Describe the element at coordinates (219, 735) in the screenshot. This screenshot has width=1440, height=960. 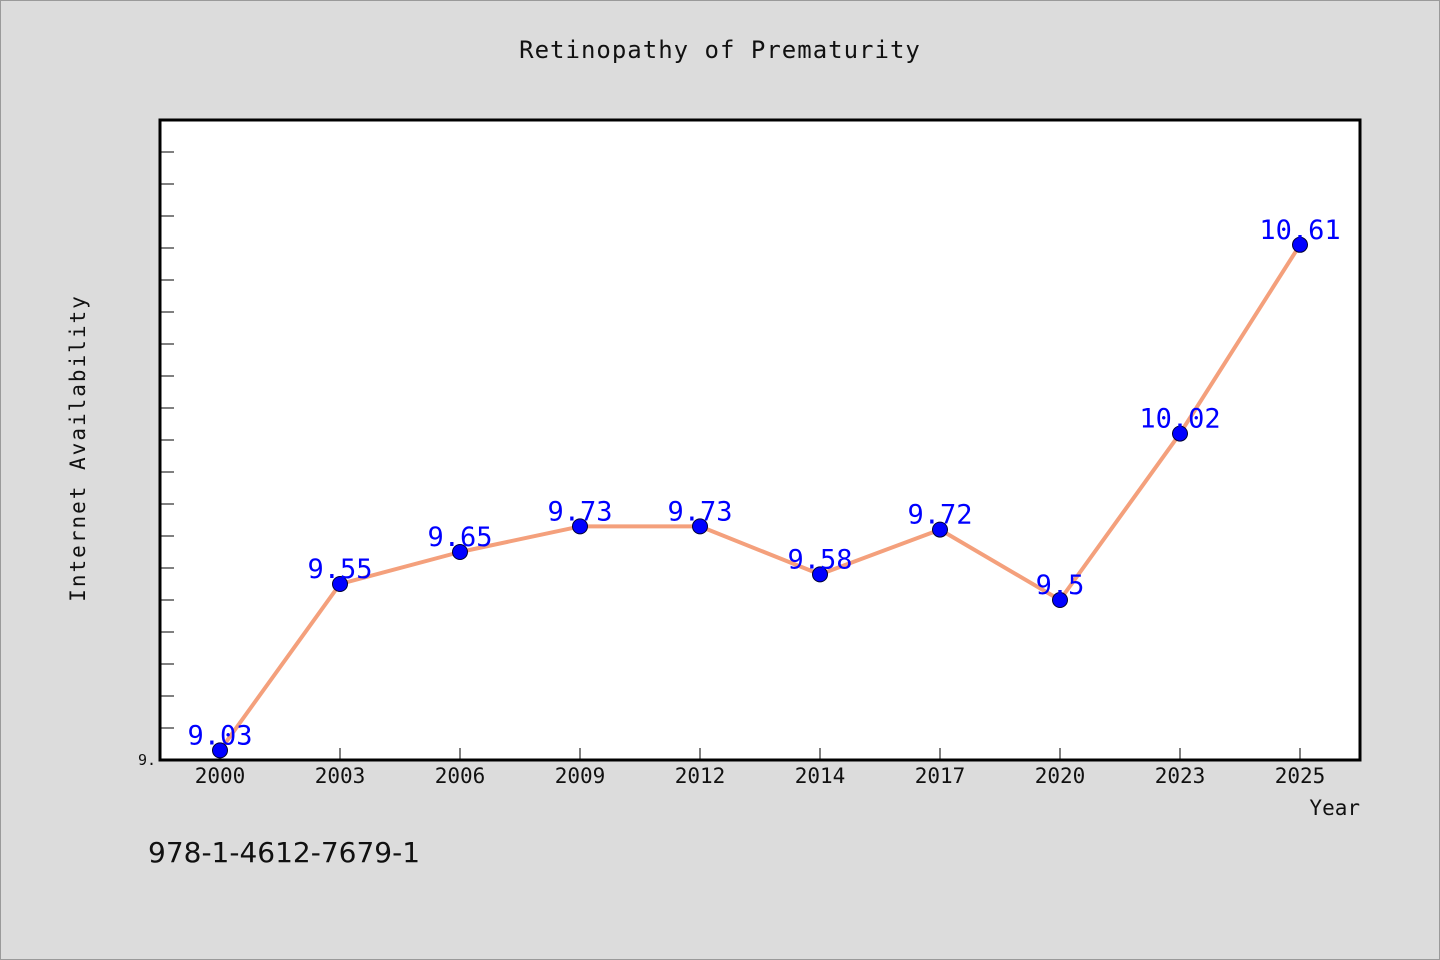
I see `data-label: 9.03` at that location.